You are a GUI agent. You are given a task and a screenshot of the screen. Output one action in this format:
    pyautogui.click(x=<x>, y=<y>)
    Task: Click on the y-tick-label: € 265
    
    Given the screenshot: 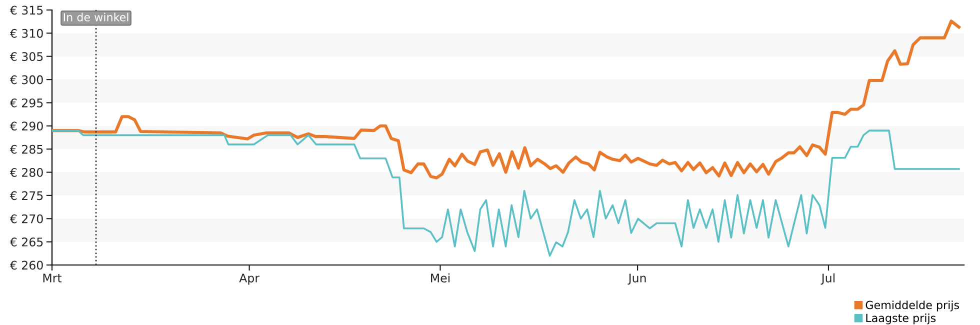 What is the action you would take?
    pyautogui.click(x=26, y=242)
    